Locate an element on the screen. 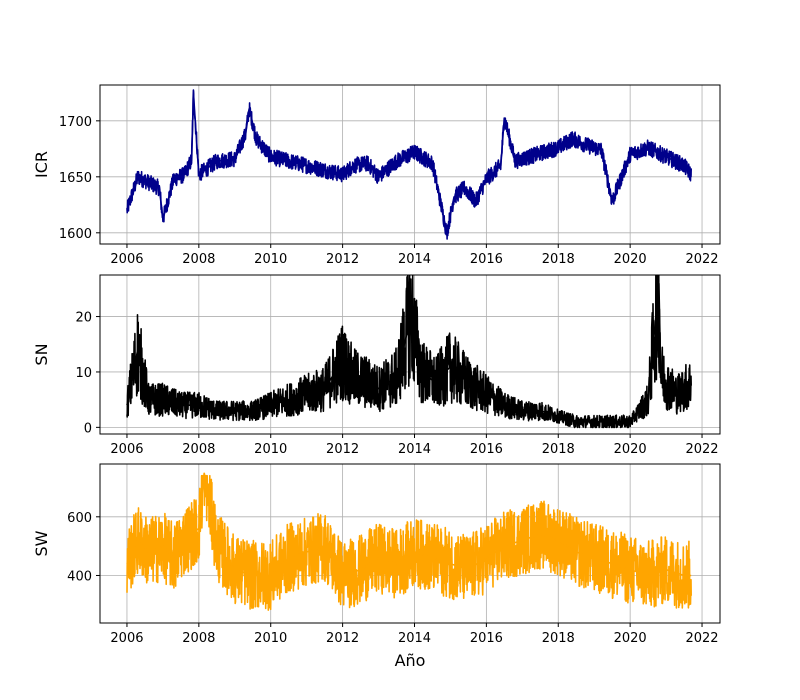  series-anchor-line-sw is located at coordinates (409, 524).